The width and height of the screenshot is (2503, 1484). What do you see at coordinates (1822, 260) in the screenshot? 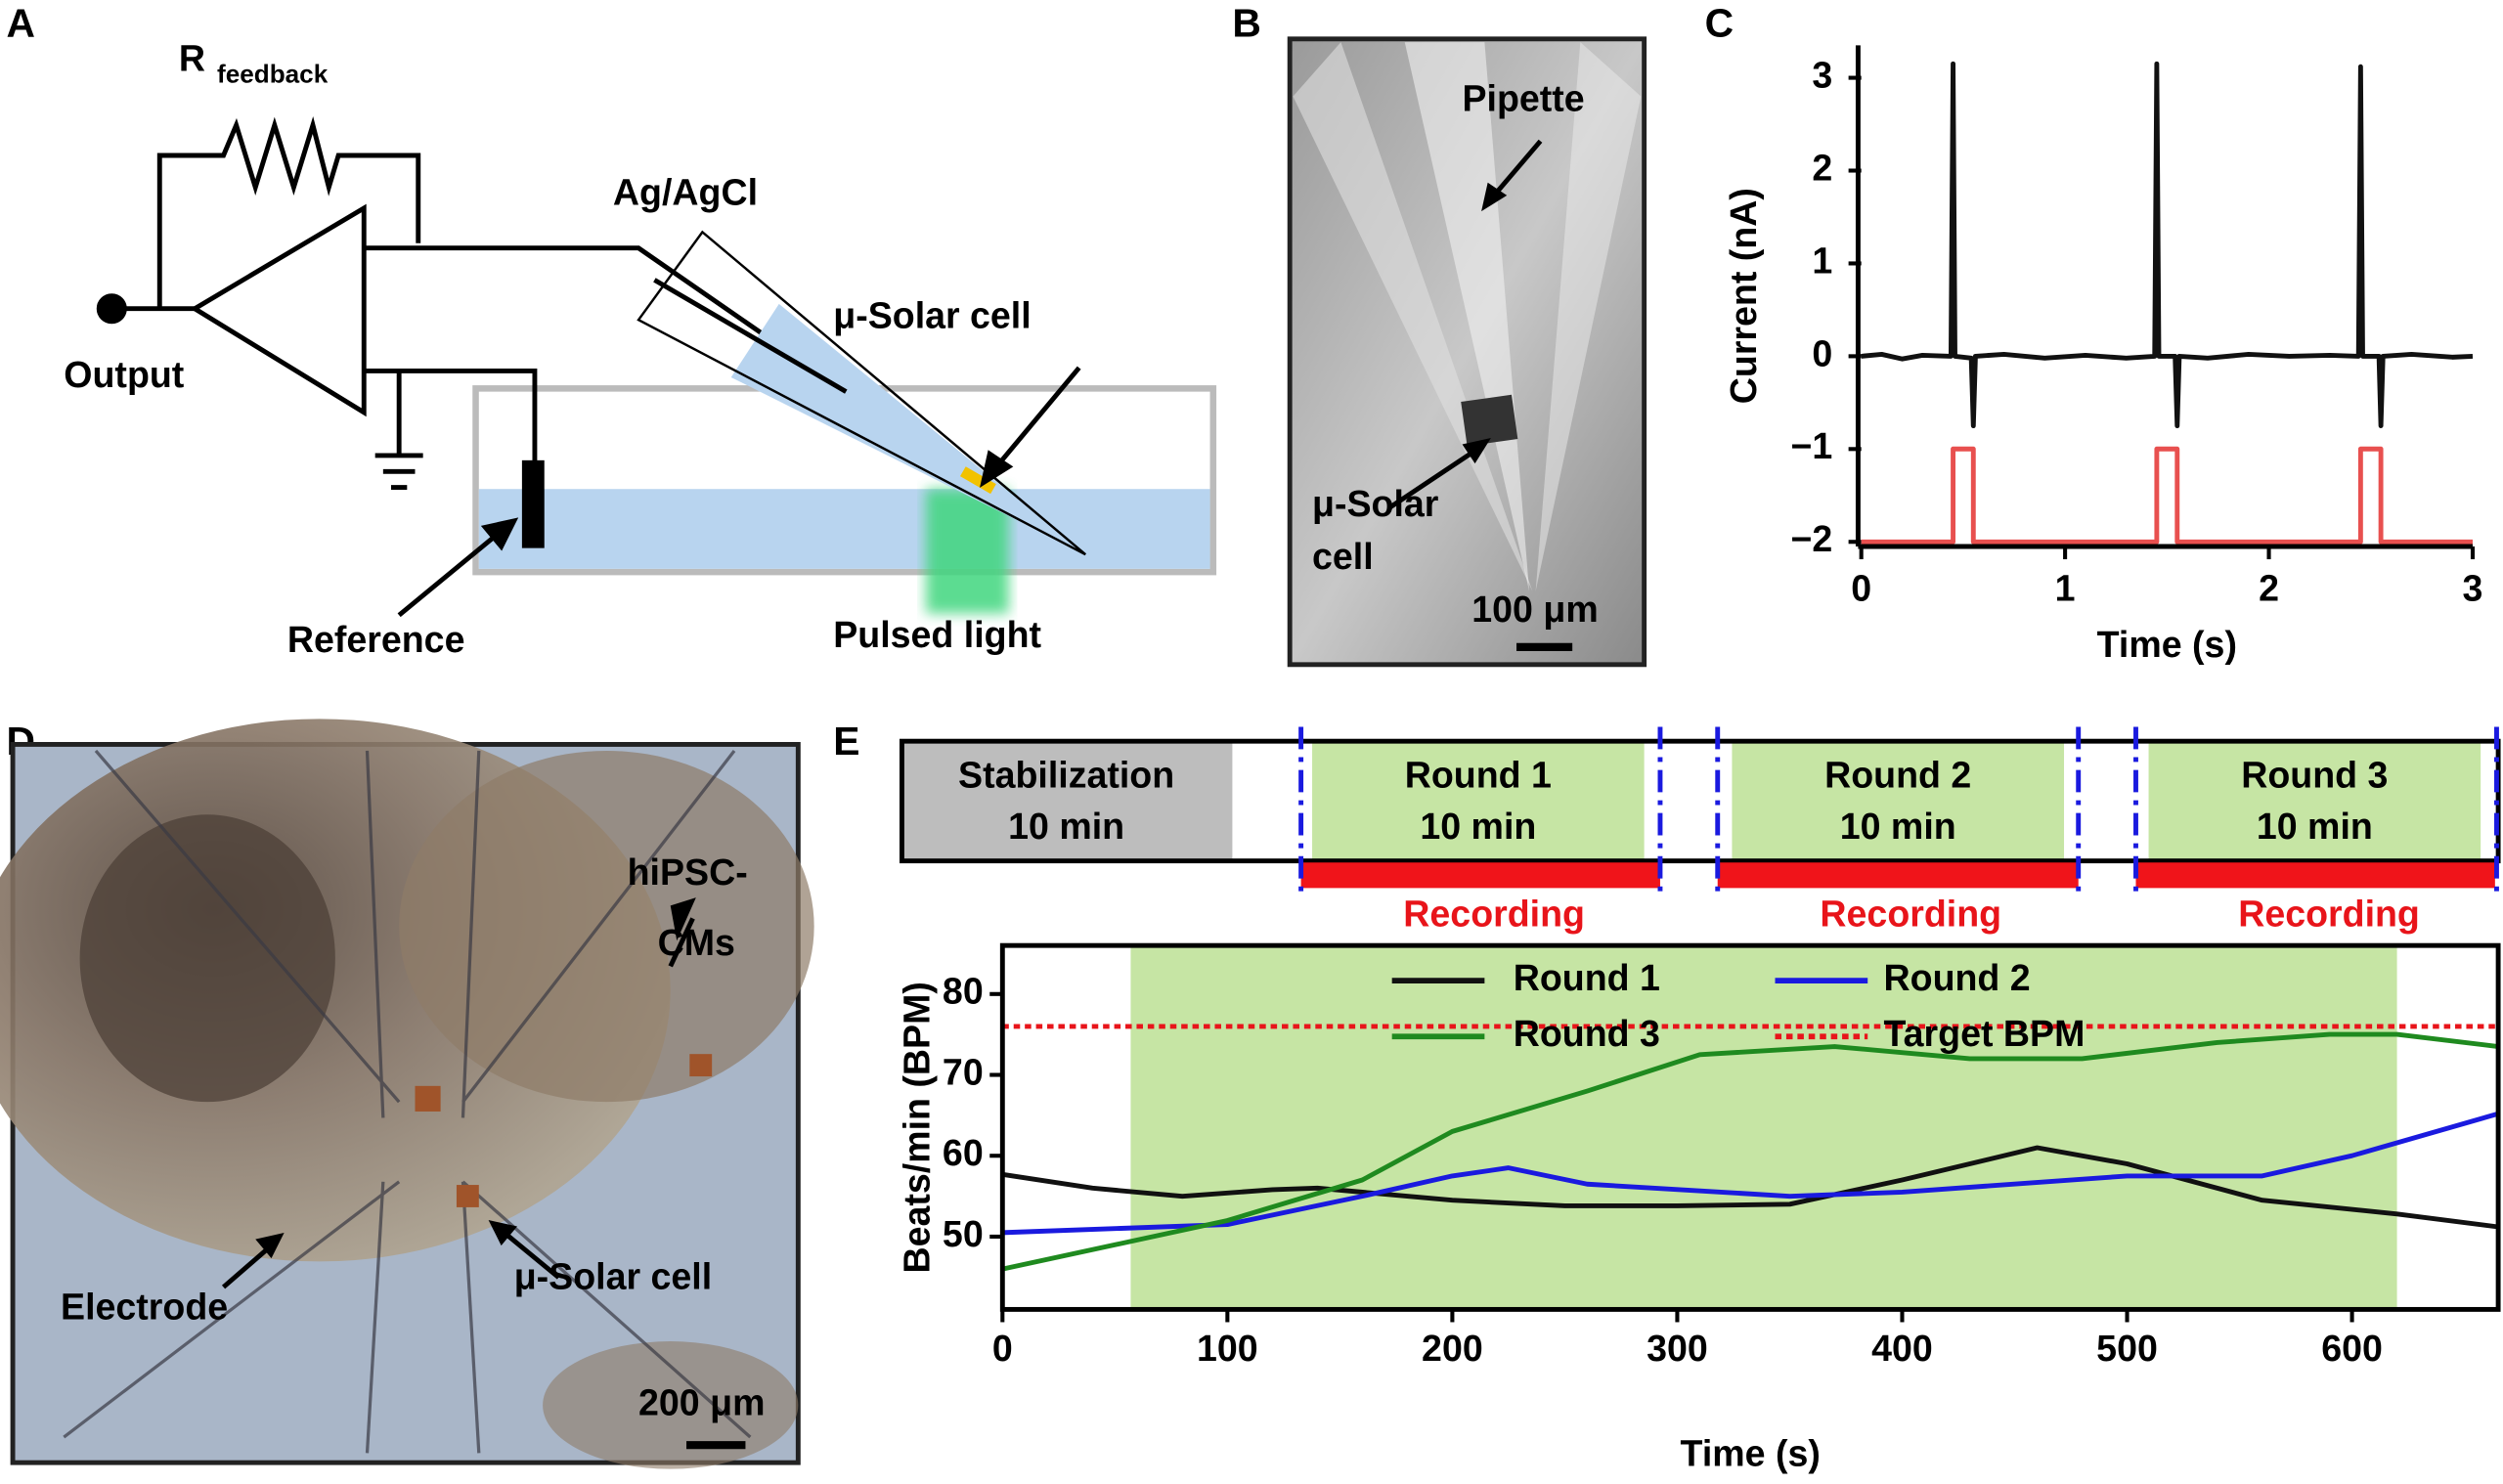
I see `y-tick-label: 1` at bounding box center [1822, 260].